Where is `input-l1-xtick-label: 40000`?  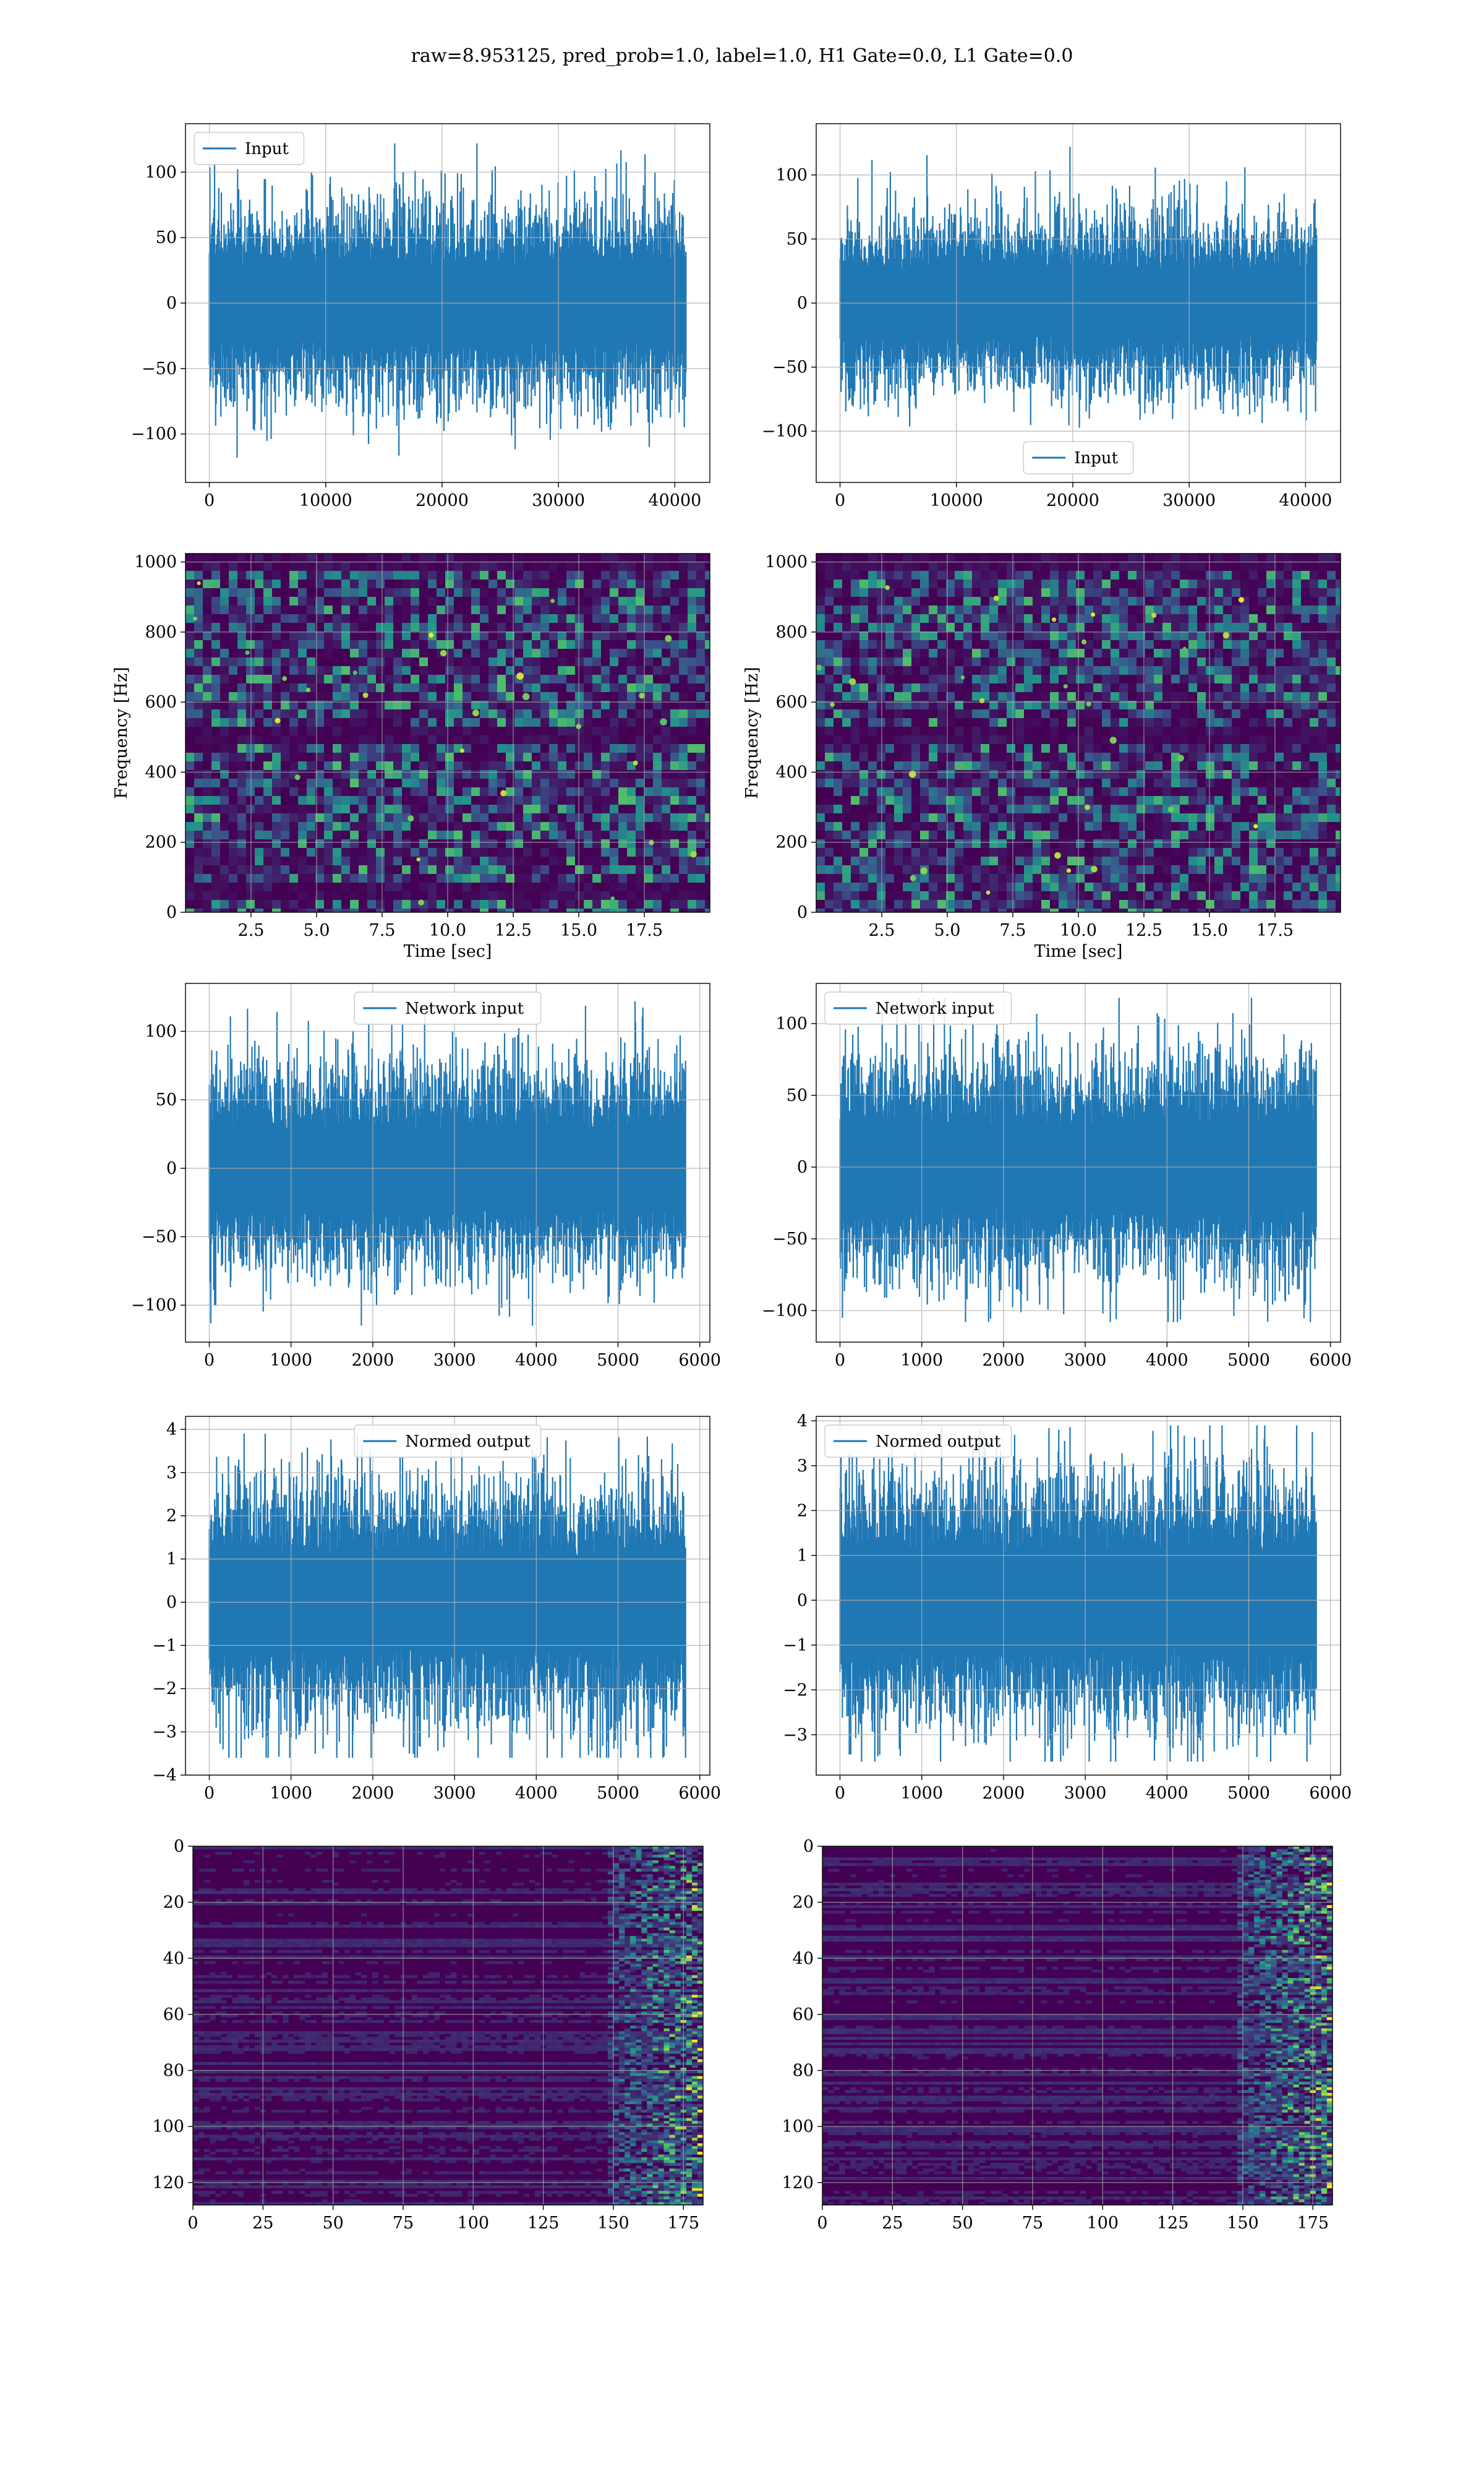
input-l1-xtick-label: 40000 is located at coordinates (1305, 500).